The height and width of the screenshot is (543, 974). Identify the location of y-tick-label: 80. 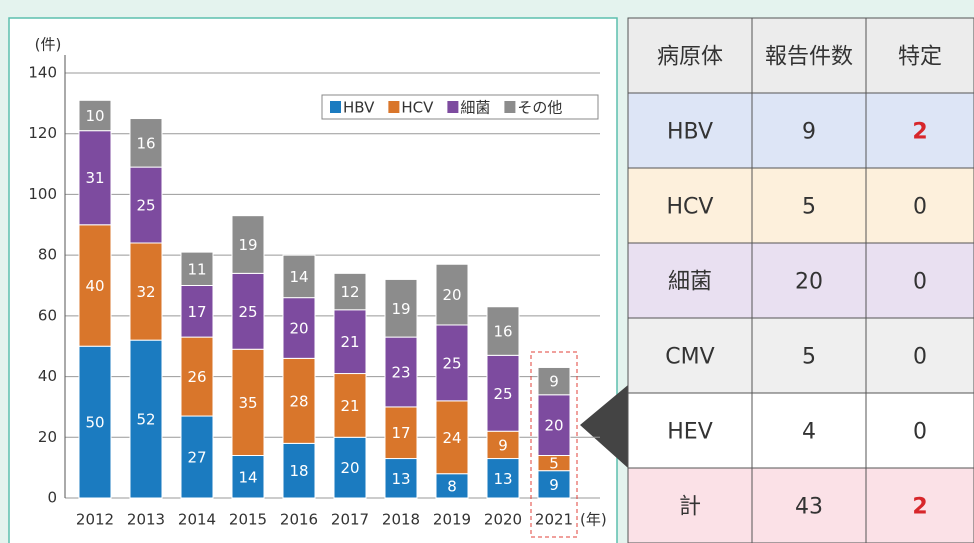
(47, 255).